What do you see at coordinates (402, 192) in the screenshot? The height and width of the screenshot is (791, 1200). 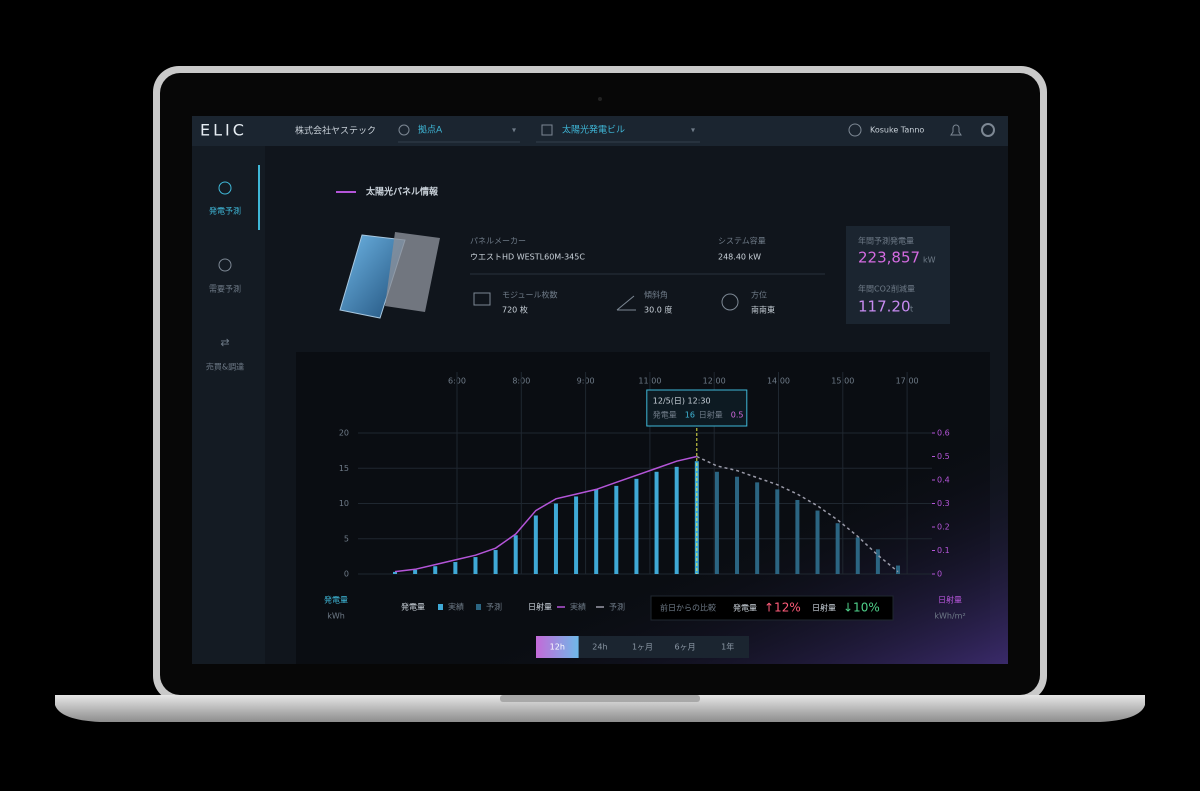 I see `panel-title: 太陽光パネル情報` at bounding box center [402, 192].